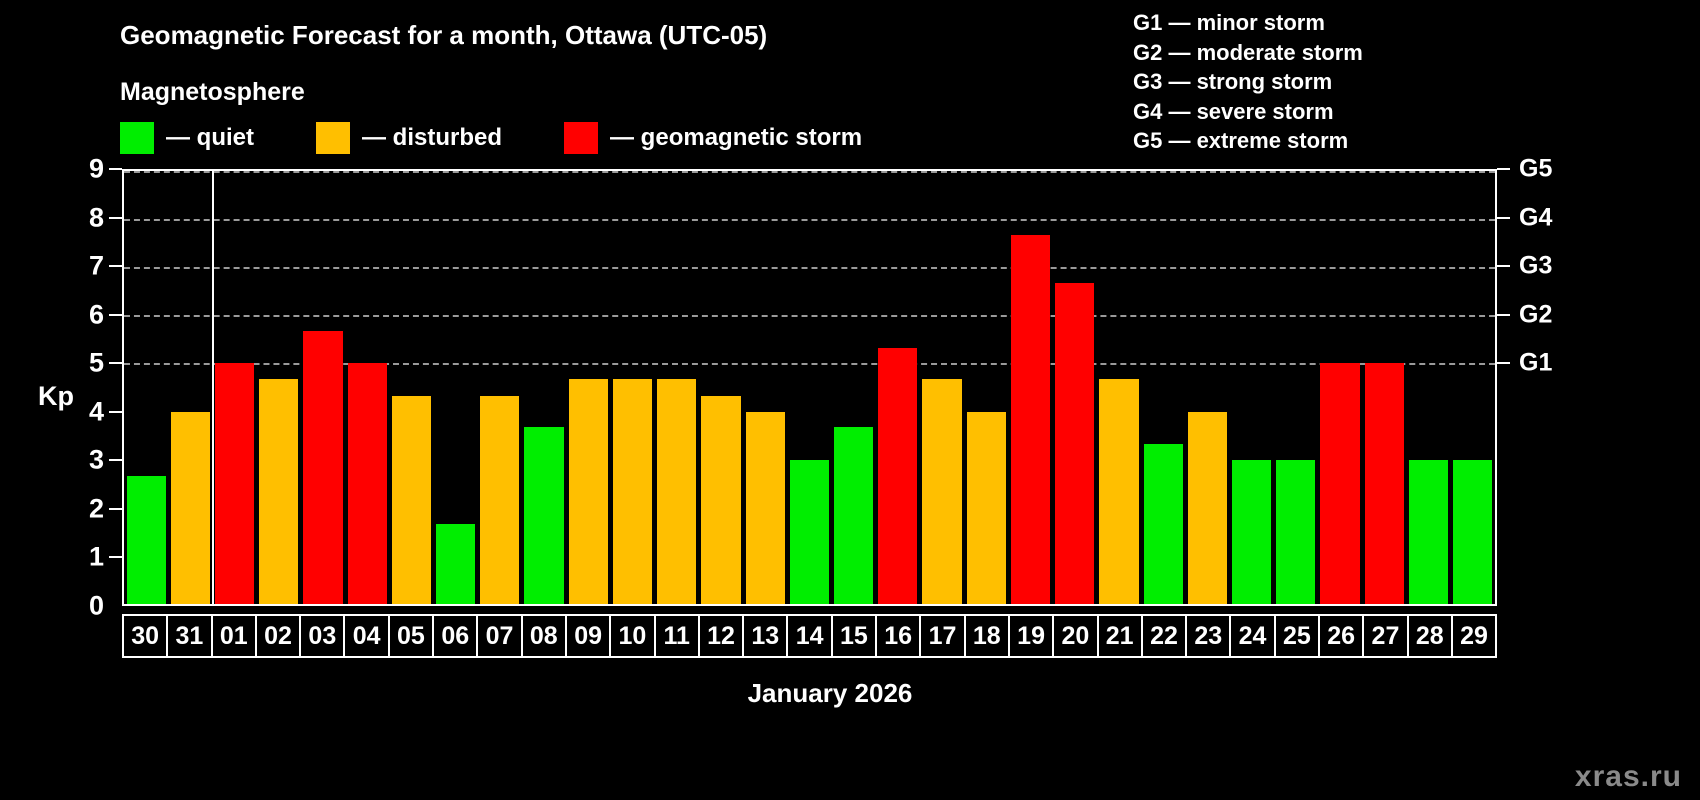 The image size is (1700, 800). I want to click on date-cell-08: 08, so click(545, 636).